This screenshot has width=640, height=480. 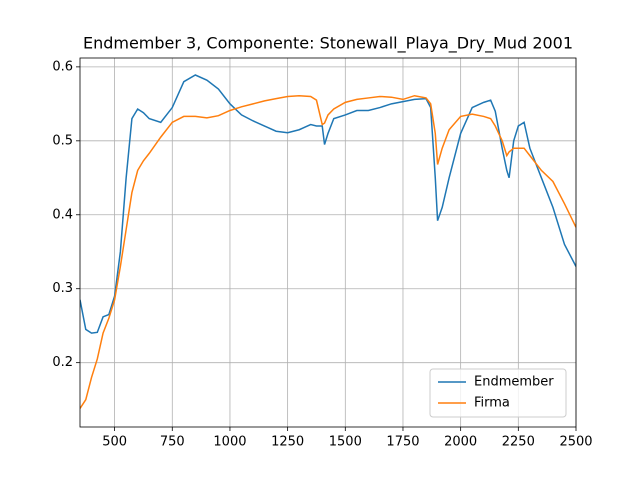 What do you see at coordinates (287, 442) in the screenshot?
I see `x-tick-label: 1250` at bounding box center [287, 442].